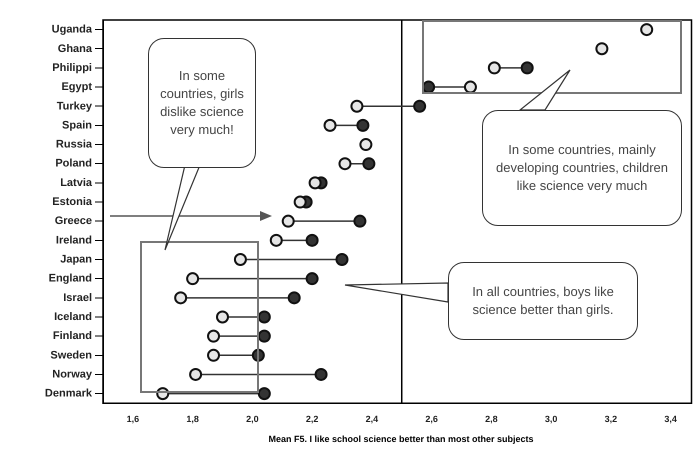 This screenshot has height=452, width=699. I want to click on y-tick-label: Iceland, so click(73, 317).